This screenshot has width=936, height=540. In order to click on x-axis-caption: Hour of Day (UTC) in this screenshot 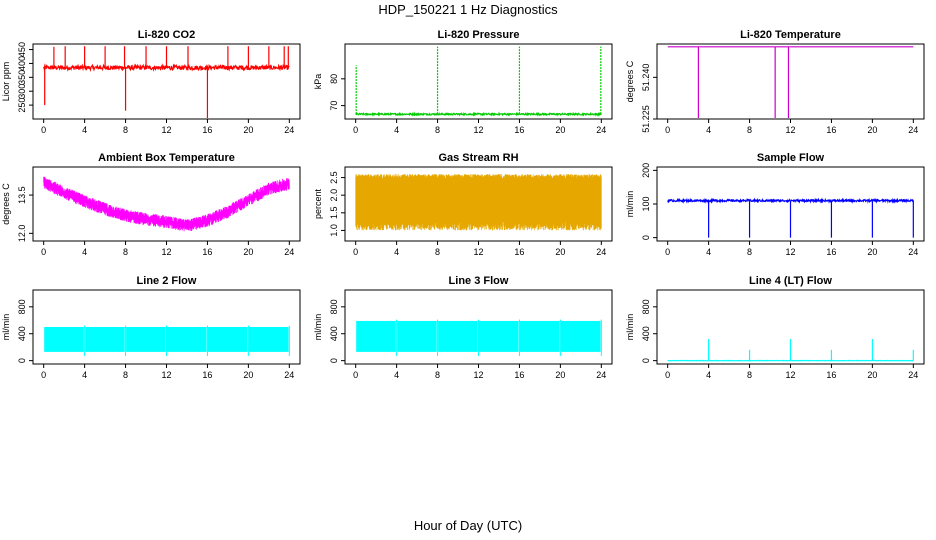, I will do `click(468, 525)`.